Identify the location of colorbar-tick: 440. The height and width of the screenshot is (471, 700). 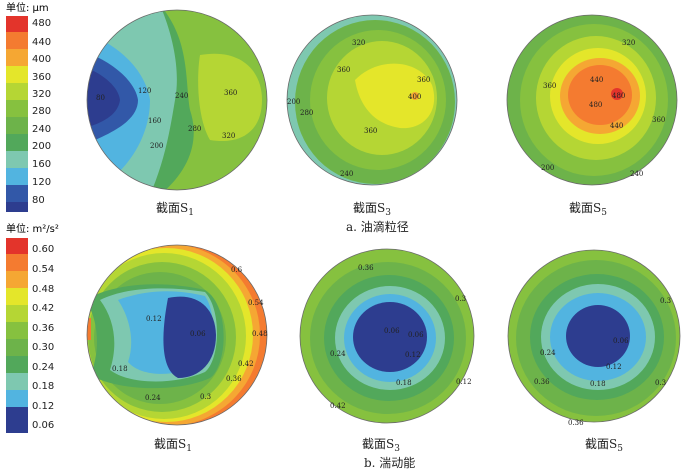
(41, 42).